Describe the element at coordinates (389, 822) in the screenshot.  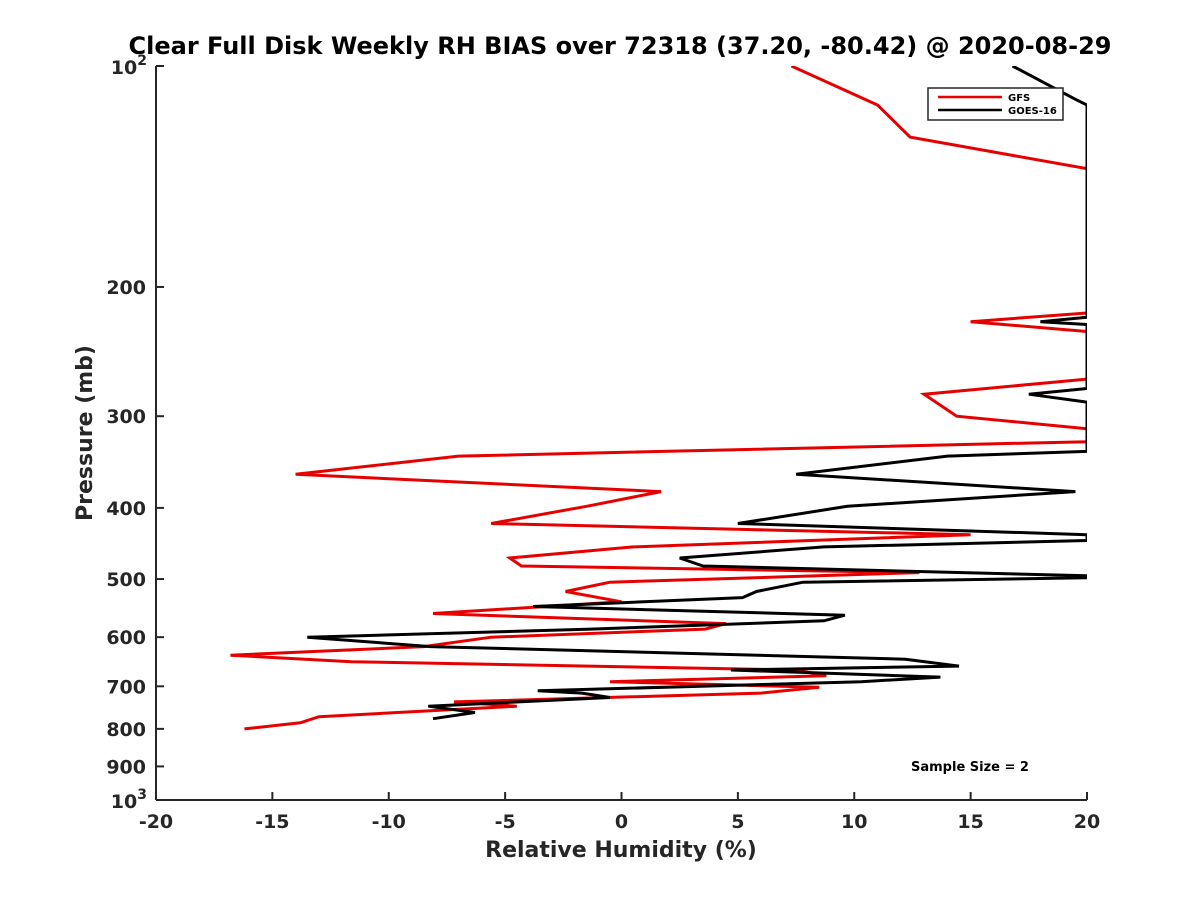
I see `x-tick-label: -10` at that location.